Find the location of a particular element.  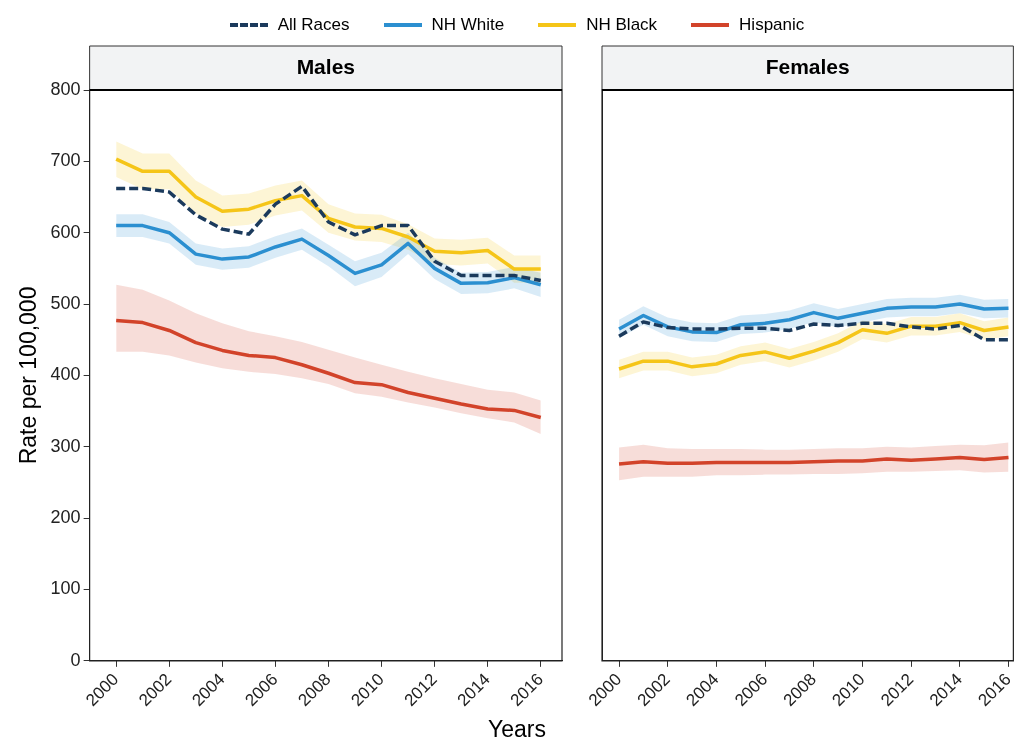

y-tick-label: 100 is located at coordinates (65, 588).